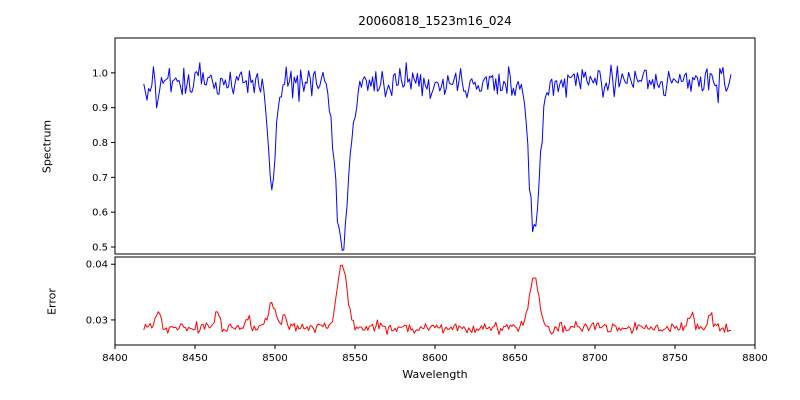  Describe the element at coordinates (100, 178) in the screenshot. I see `spectrum-y-tick-label: 0.7` at that location.